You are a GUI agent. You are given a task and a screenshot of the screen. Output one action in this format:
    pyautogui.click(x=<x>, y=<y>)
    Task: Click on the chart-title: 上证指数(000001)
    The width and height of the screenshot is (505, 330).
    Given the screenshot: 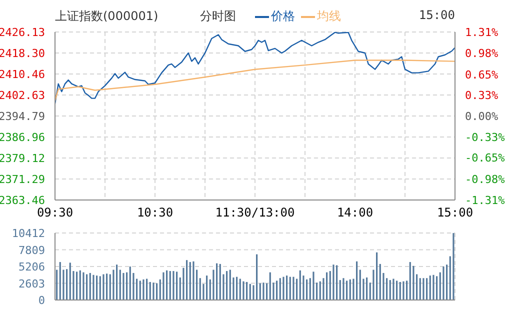 What is the action you would take?
    pyautogui.click(x=106, y=16)
    